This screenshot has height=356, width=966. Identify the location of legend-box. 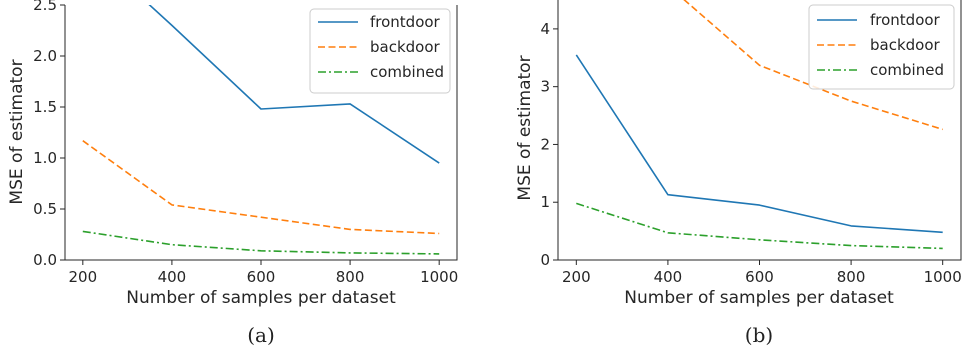
(881, 47).